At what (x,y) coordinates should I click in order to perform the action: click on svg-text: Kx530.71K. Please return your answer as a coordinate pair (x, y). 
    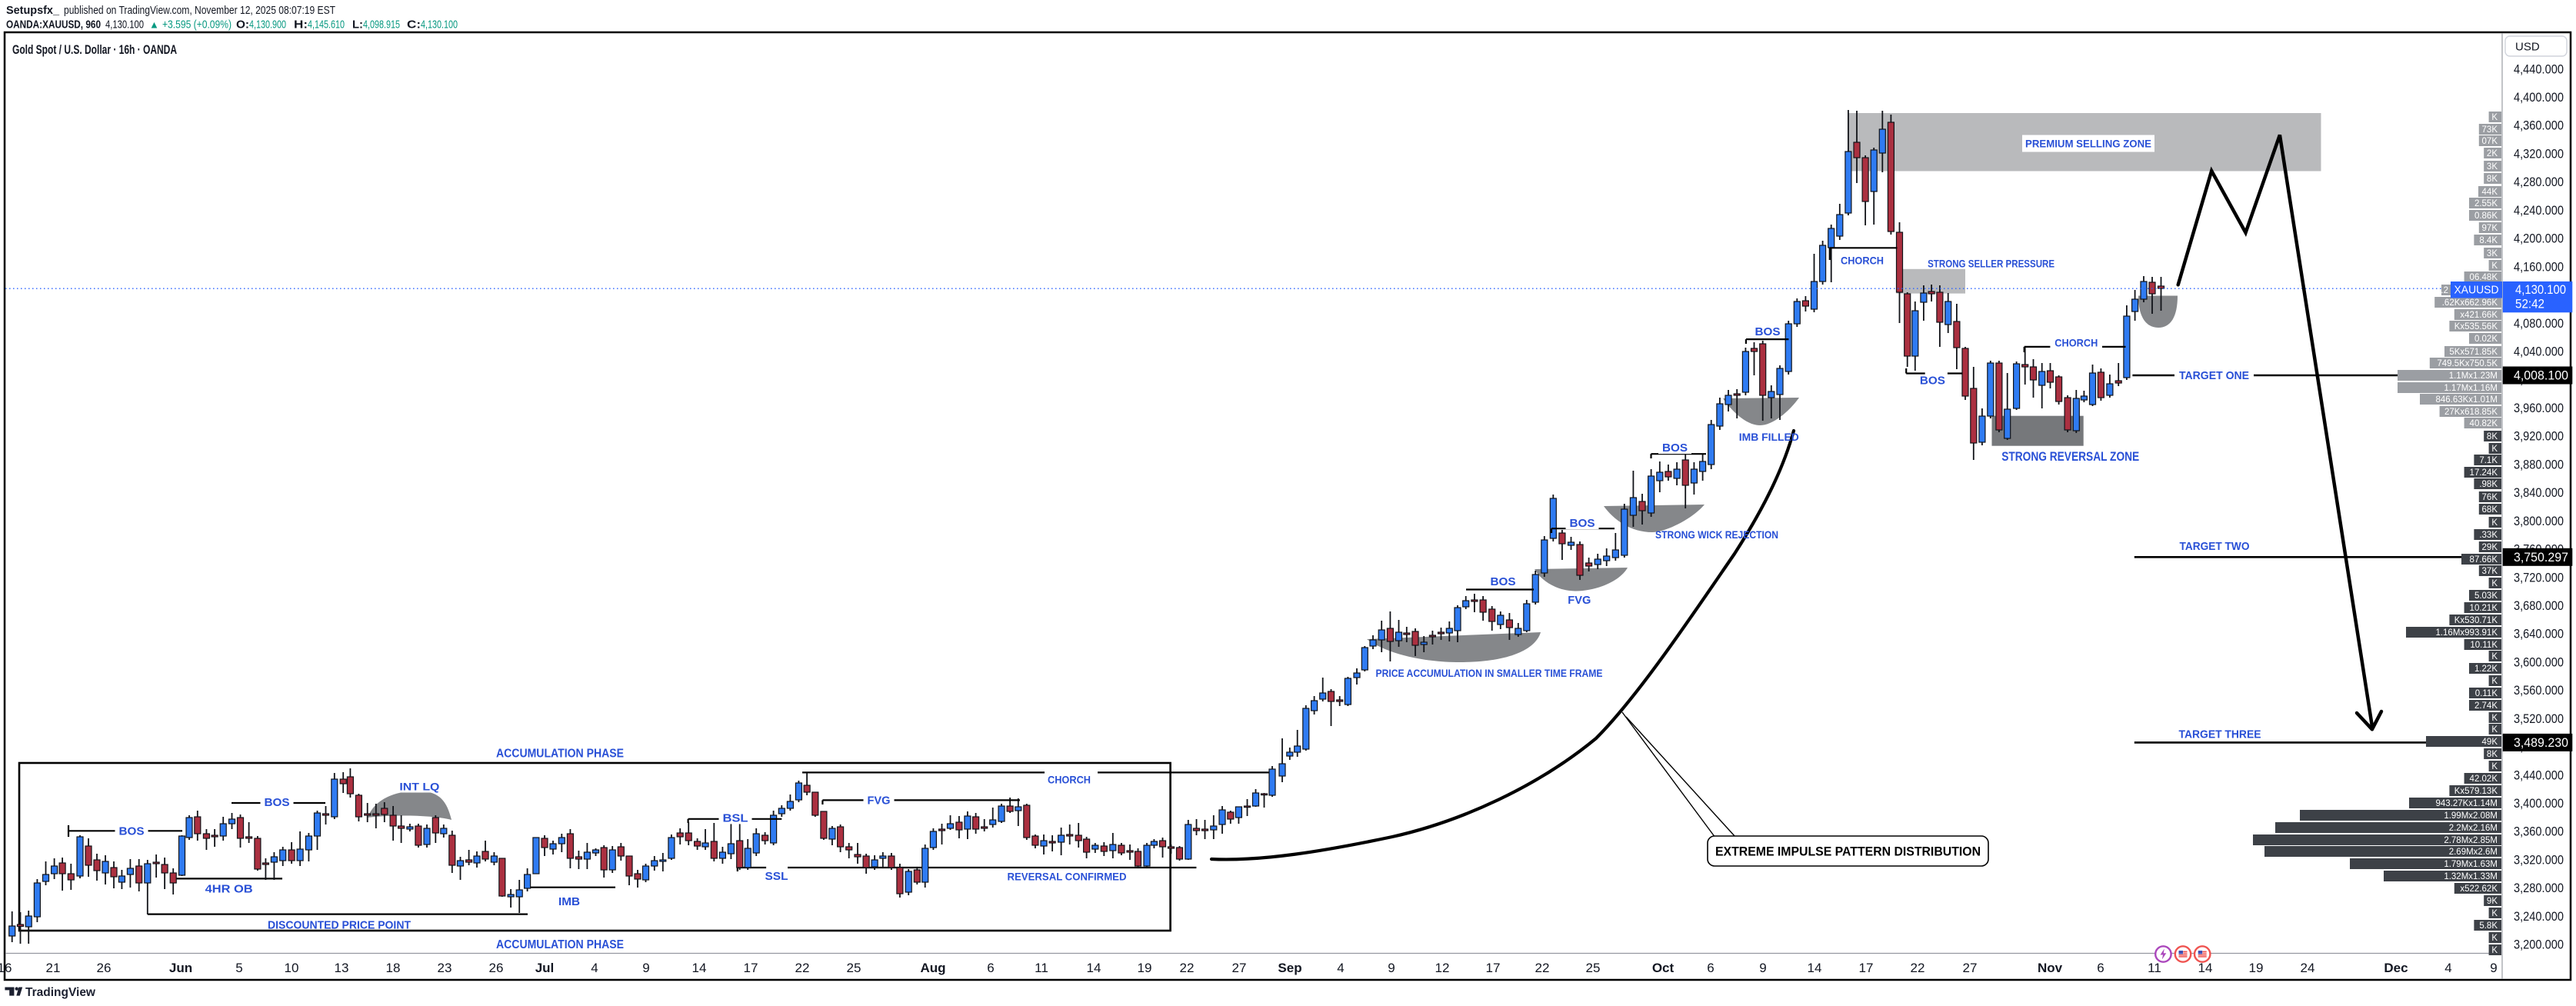
    Looking at the image, I should click on (2476, 620).